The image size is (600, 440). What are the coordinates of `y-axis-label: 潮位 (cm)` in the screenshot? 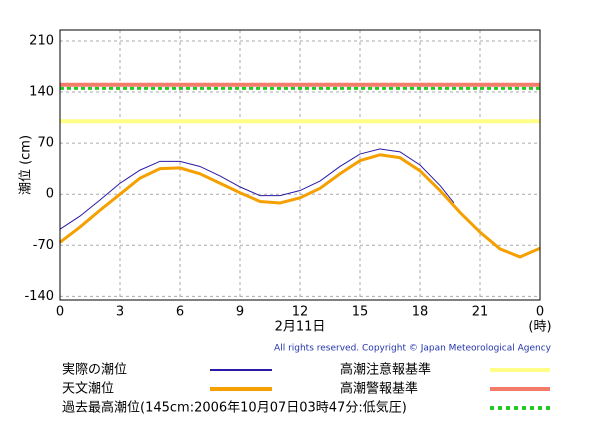 It's located at (26, 165).